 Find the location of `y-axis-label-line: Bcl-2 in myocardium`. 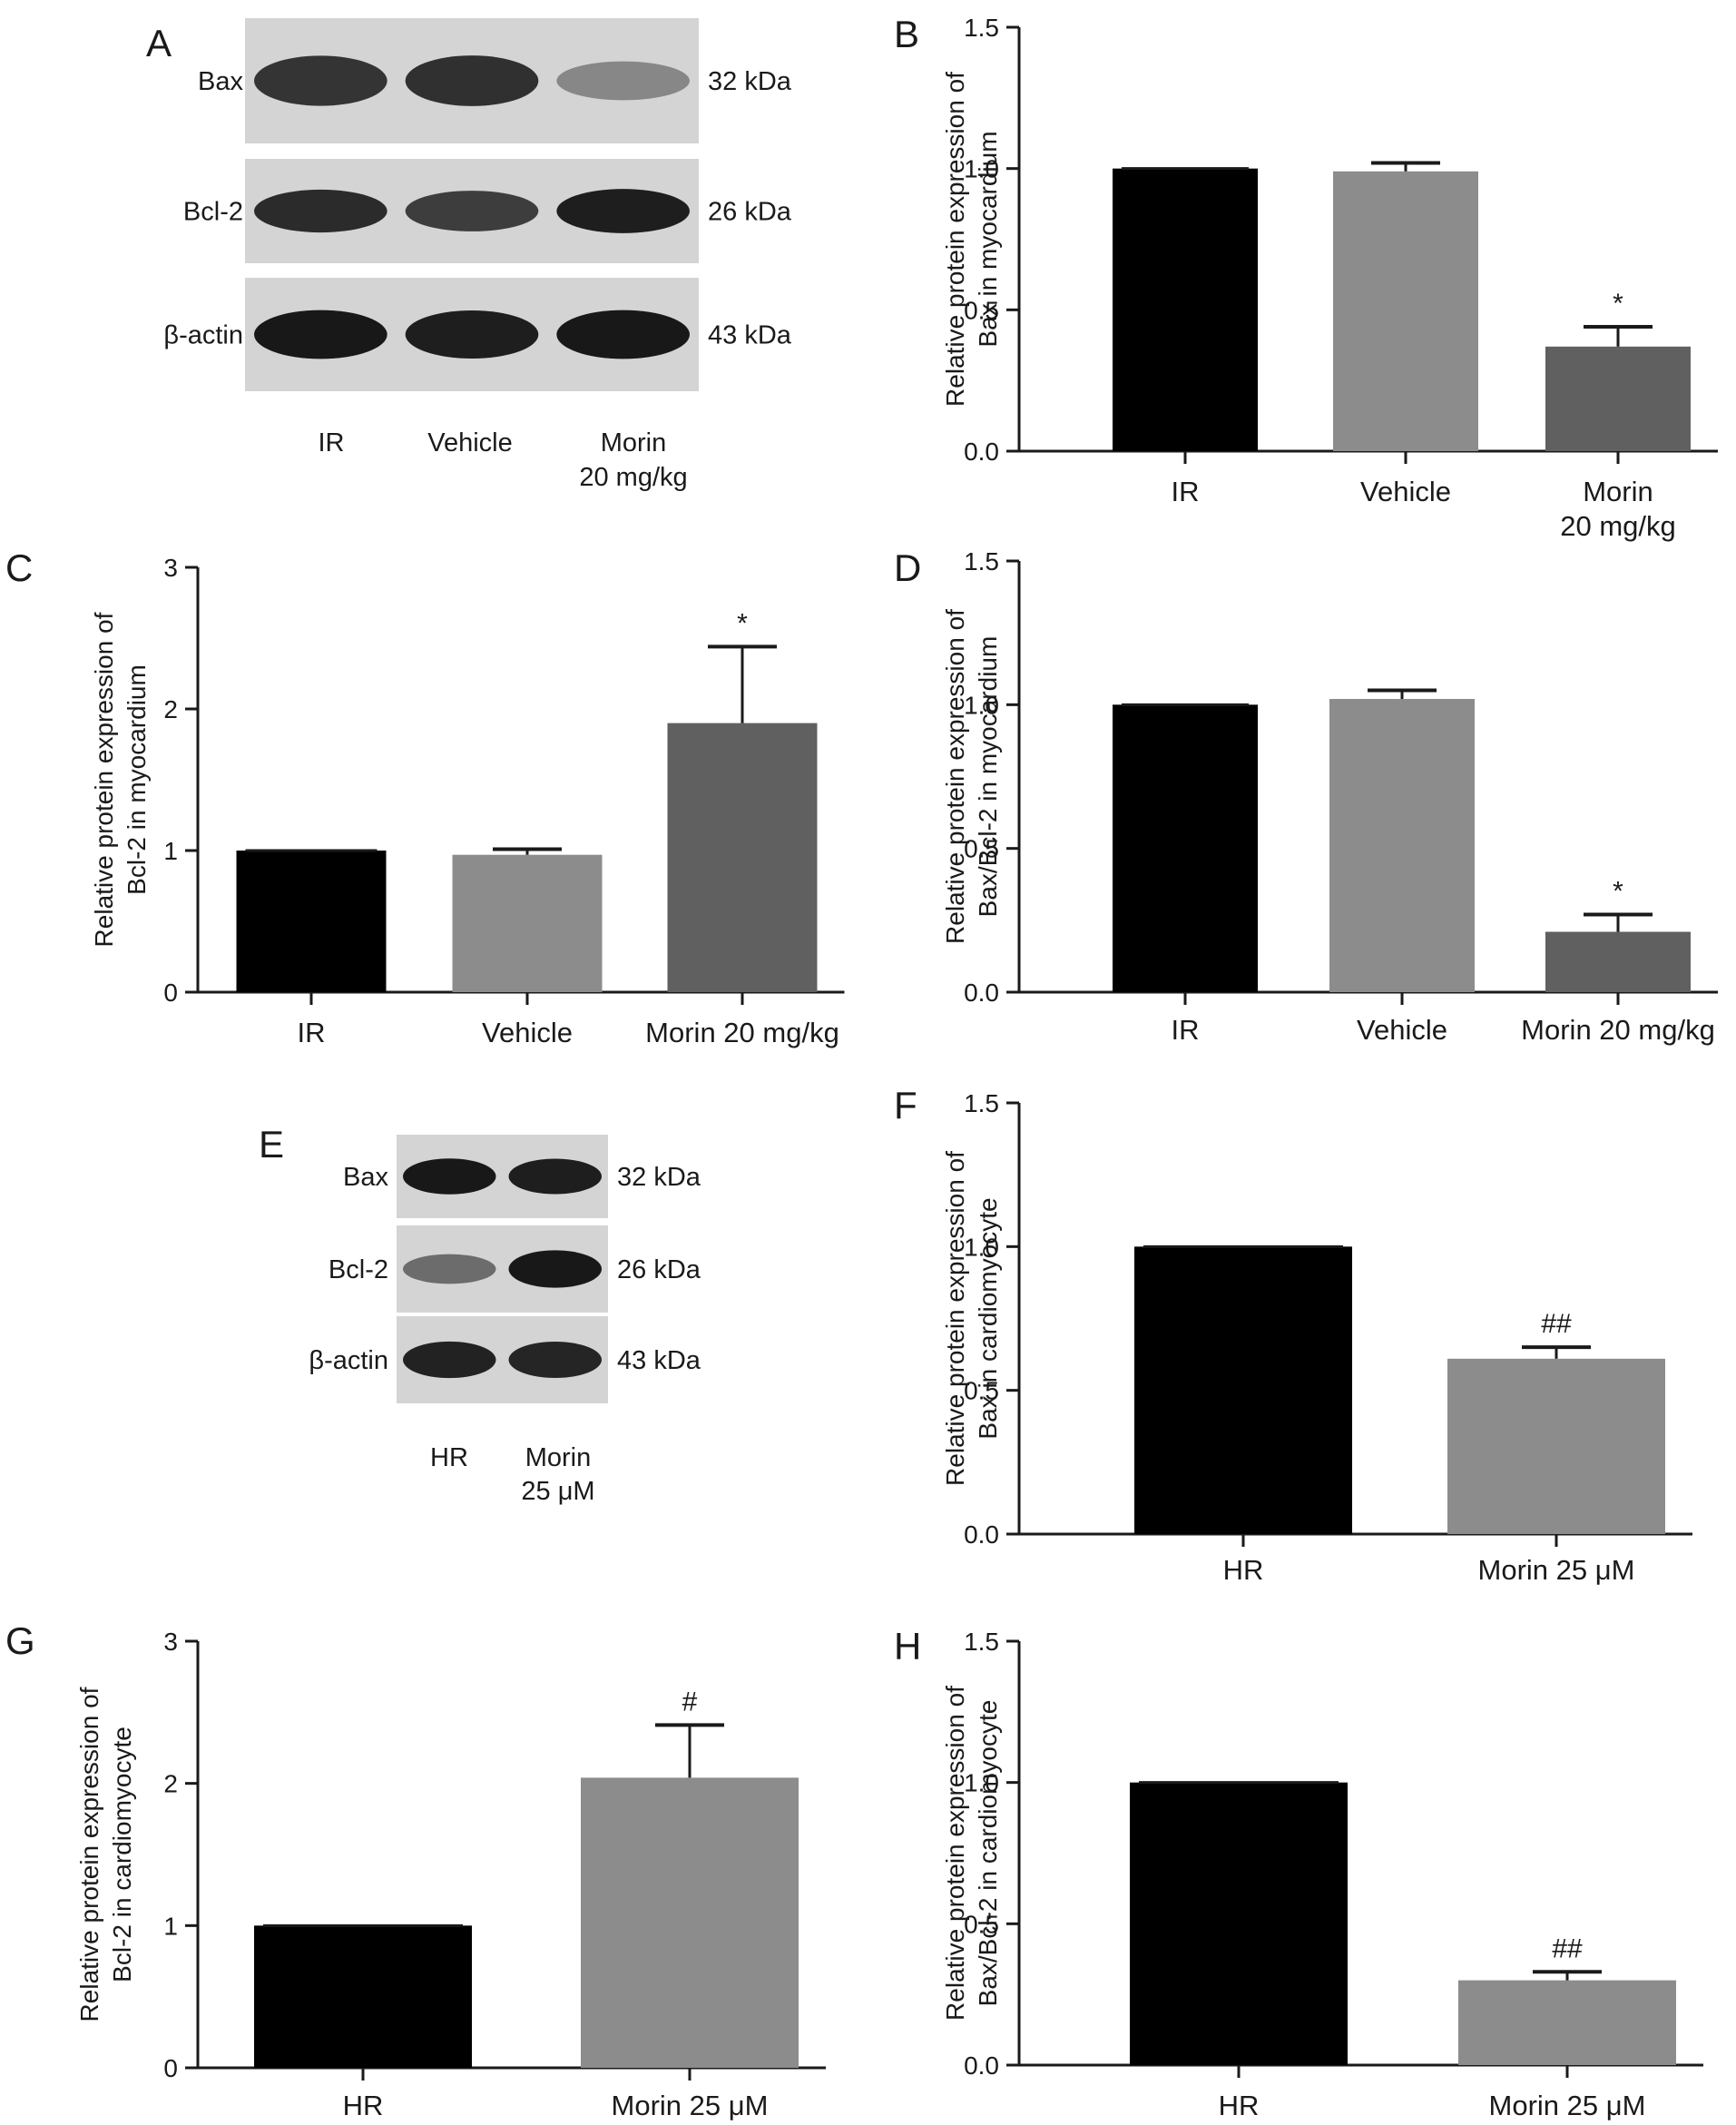

y-axis-label-line: Bcl-2 in myocardium is located at coordinates (137, 779).